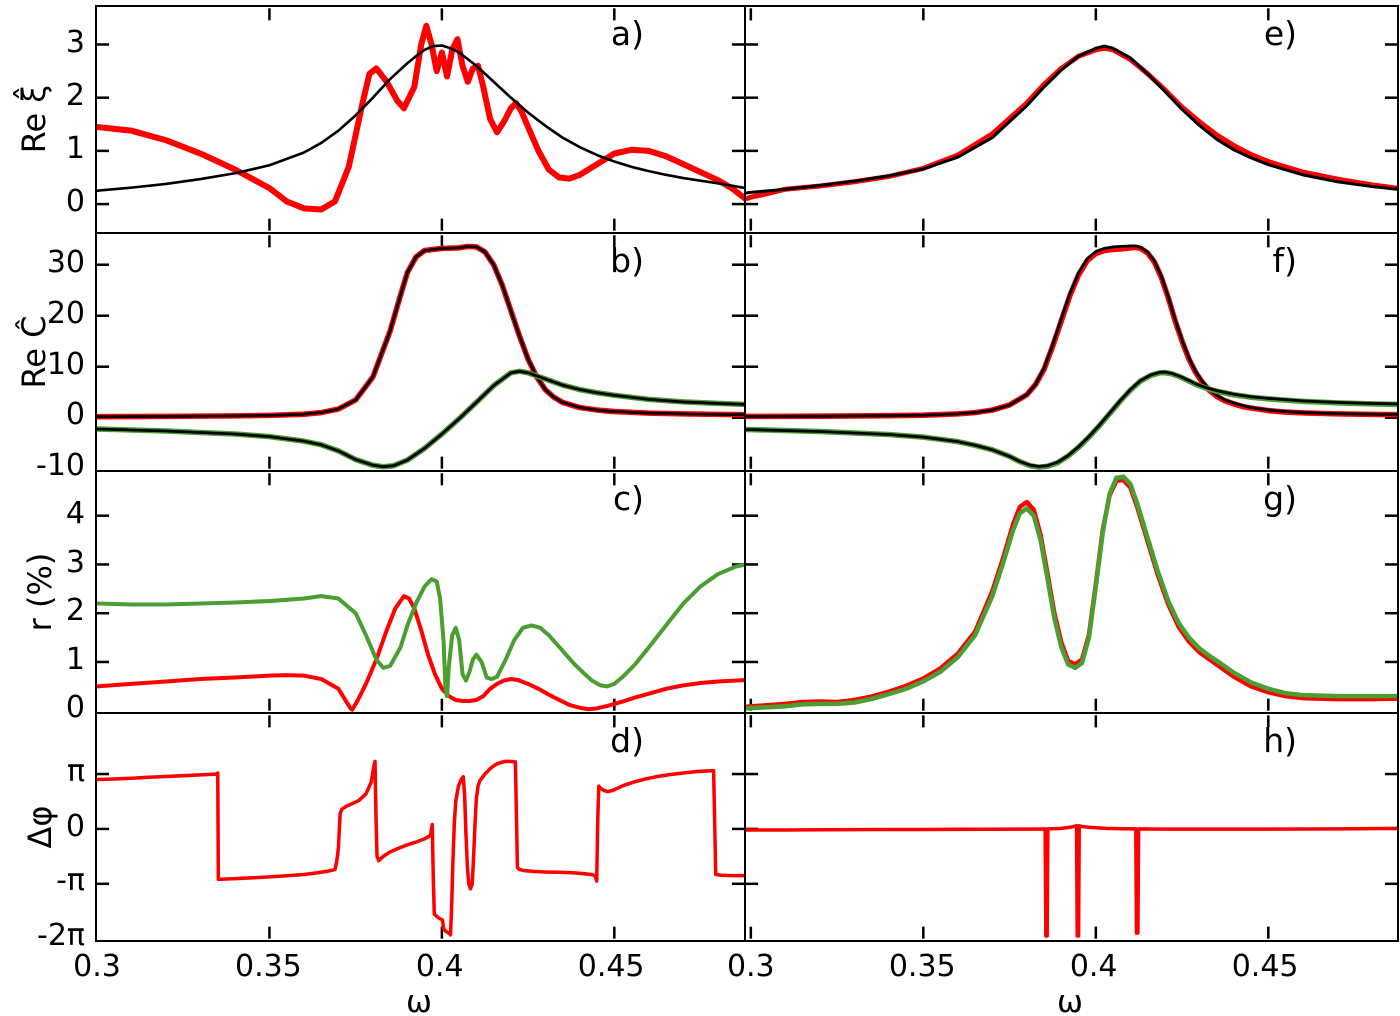  I want to click on panel-h-label: h), so click(1280, 740).